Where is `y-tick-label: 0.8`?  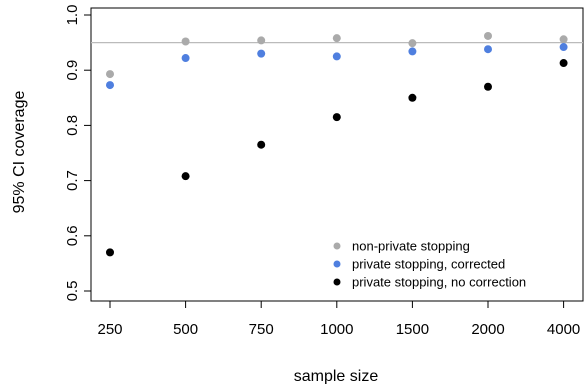
y-tick-label: 0.8 is located at coordinates (72, 125).